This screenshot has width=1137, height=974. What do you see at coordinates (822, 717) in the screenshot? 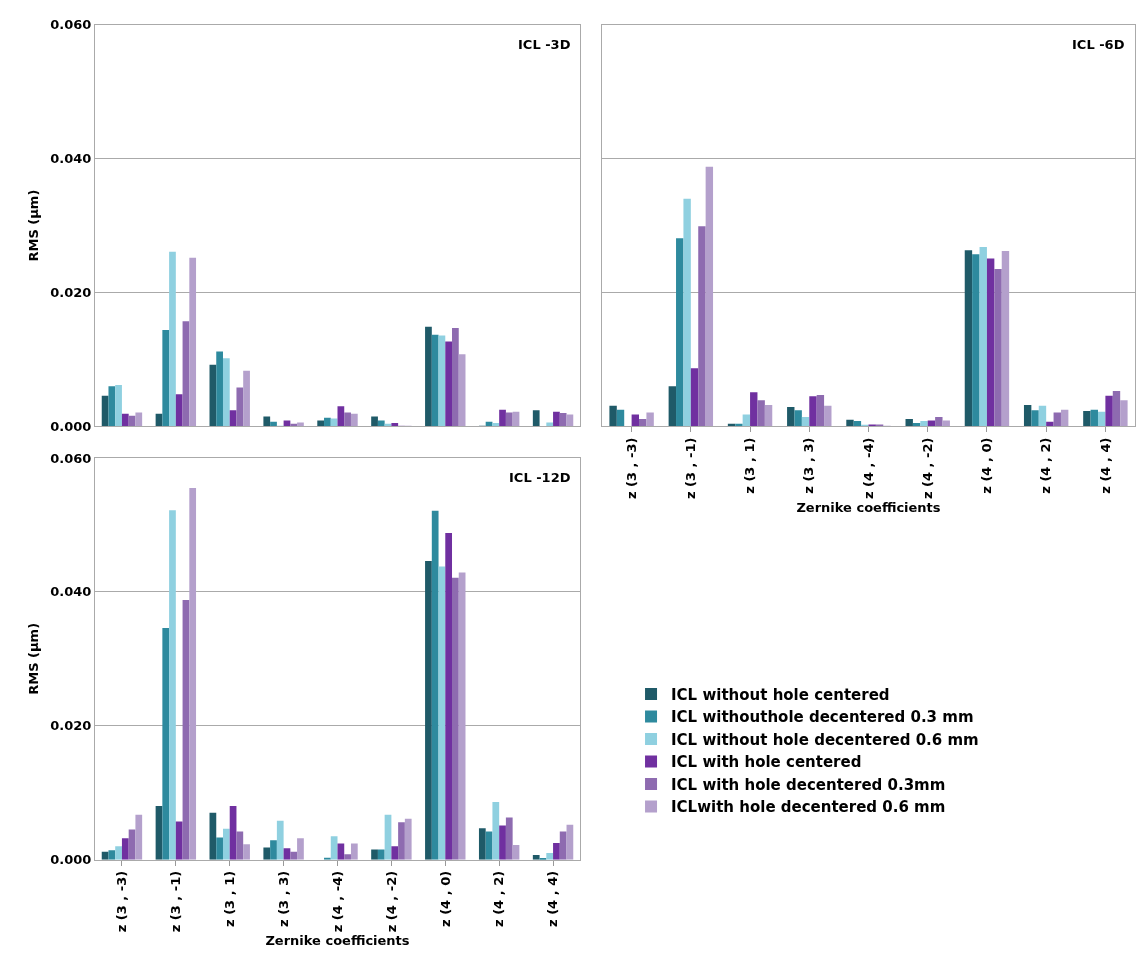
I see `legend-label: ICL withouthole decentered 0.3 mm` at bounding box center [822, 717].